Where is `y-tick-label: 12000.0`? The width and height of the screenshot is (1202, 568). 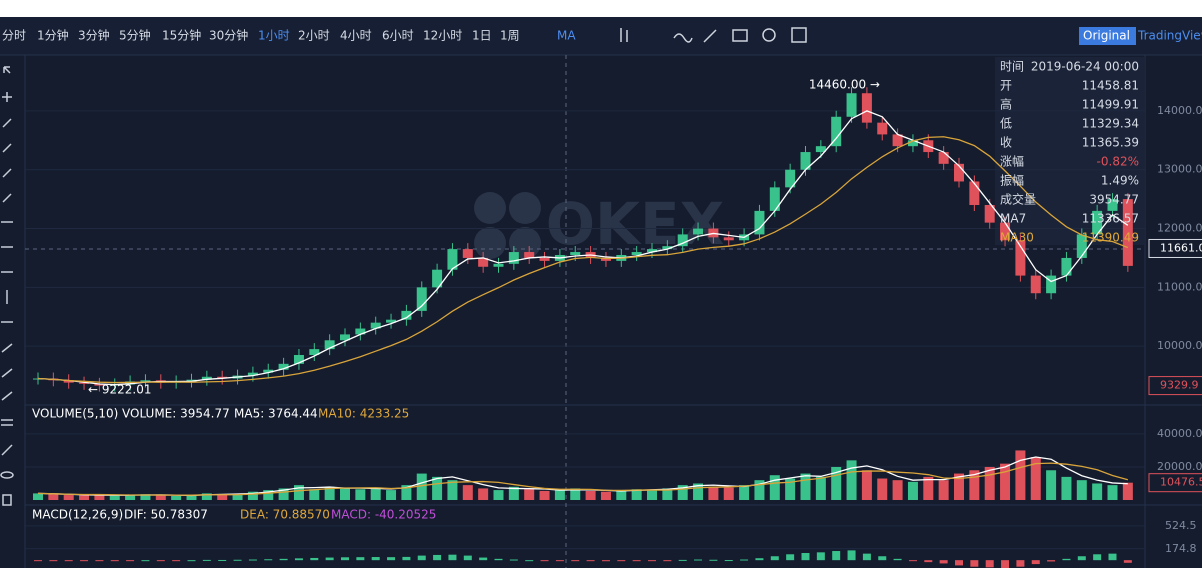 y-tick-label: 12000.0 is located at coordinates (1179, 228).